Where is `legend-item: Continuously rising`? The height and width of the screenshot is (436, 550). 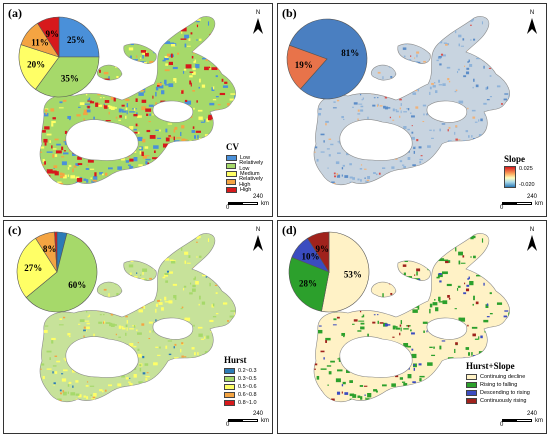
legend-item: Continuously rising is located at coordinates (498, 401).